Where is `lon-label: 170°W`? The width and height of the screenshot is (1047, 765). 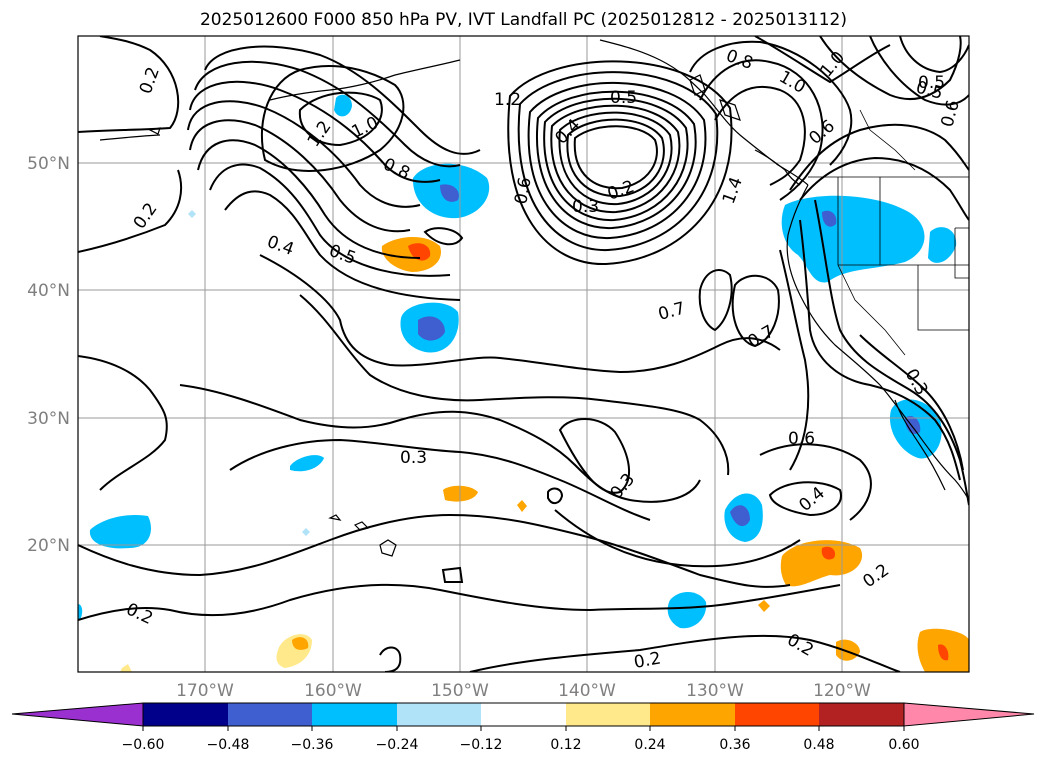
lon-label: 170°W is located at coordinates (205, 691).